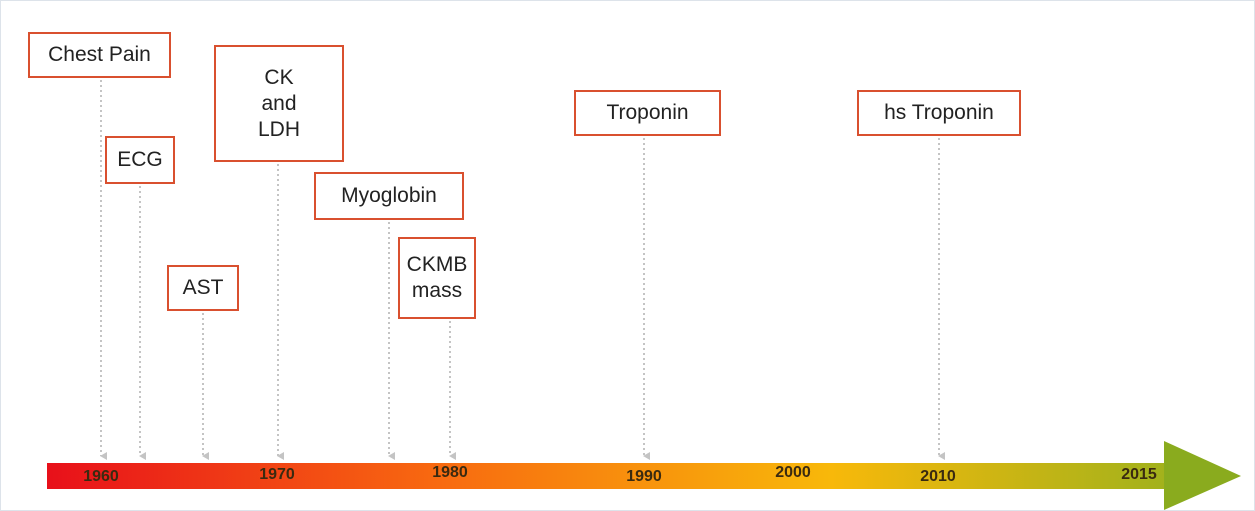  What do you see at coordinates (437, 290) in the screenshot?
I see `event-label: mass` at bounding box center [437, 290].